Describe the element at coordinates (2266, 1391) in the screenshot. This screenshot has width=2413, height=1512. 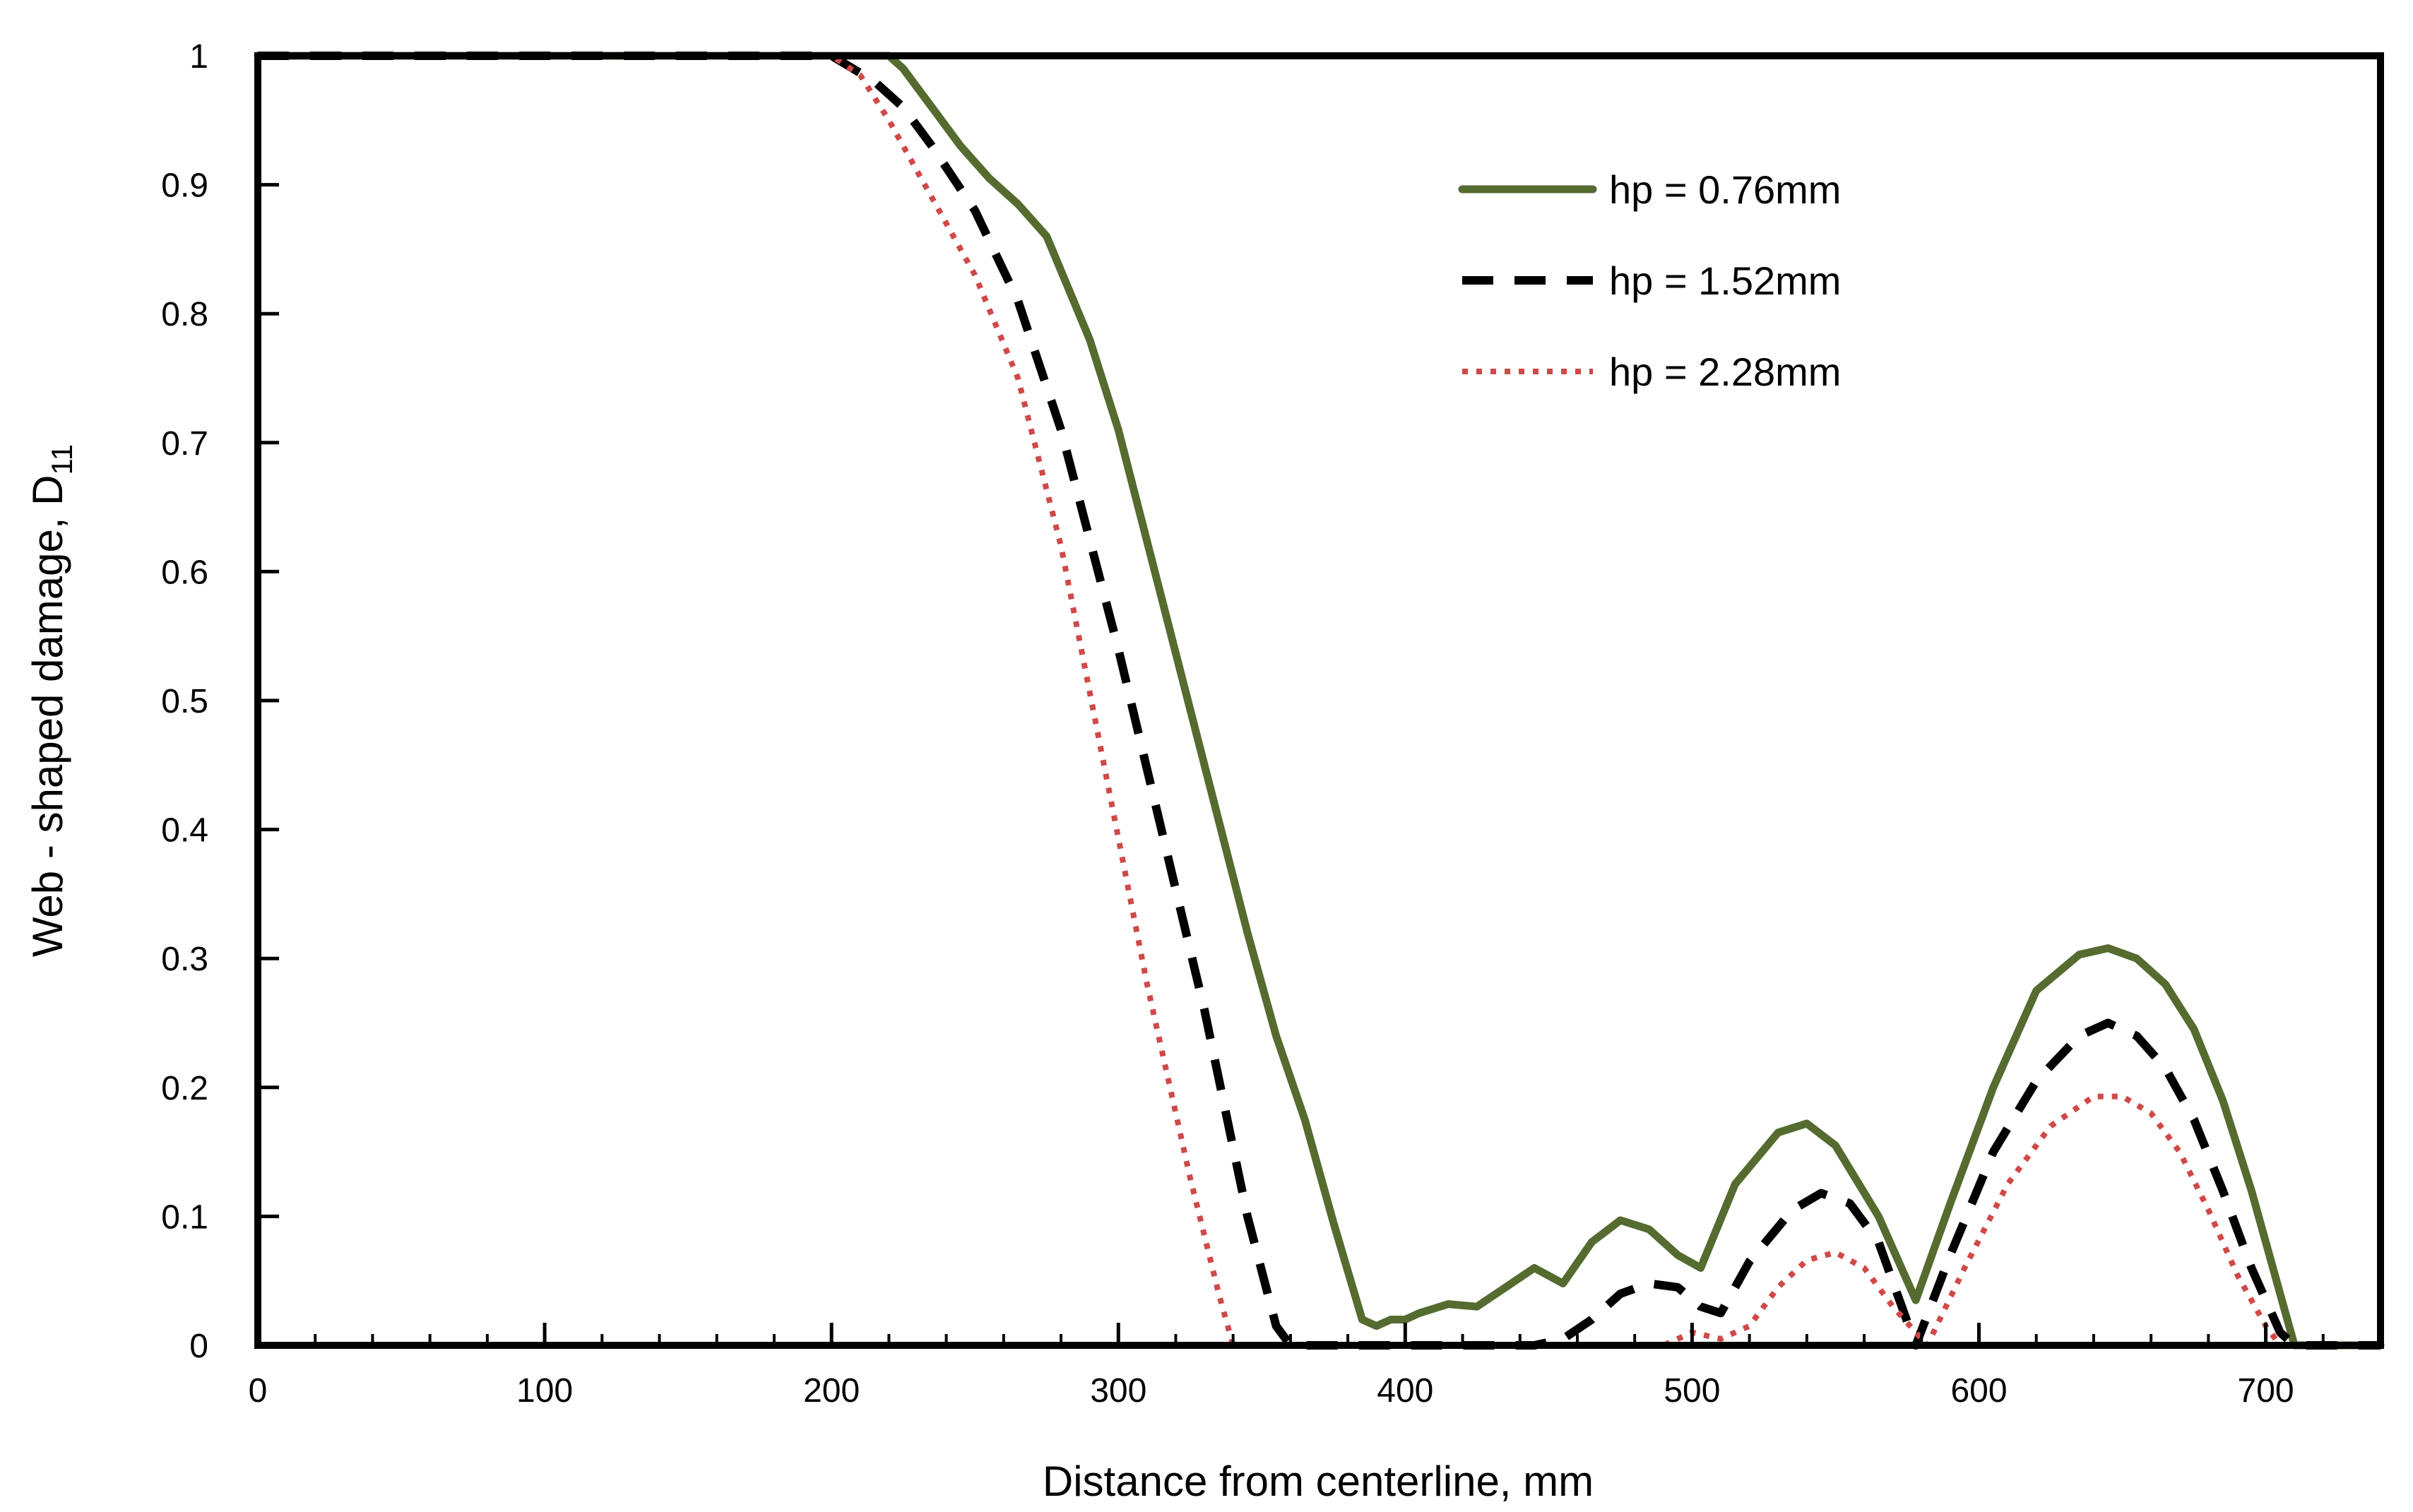
I see `x-tick-label: 700` at that location.